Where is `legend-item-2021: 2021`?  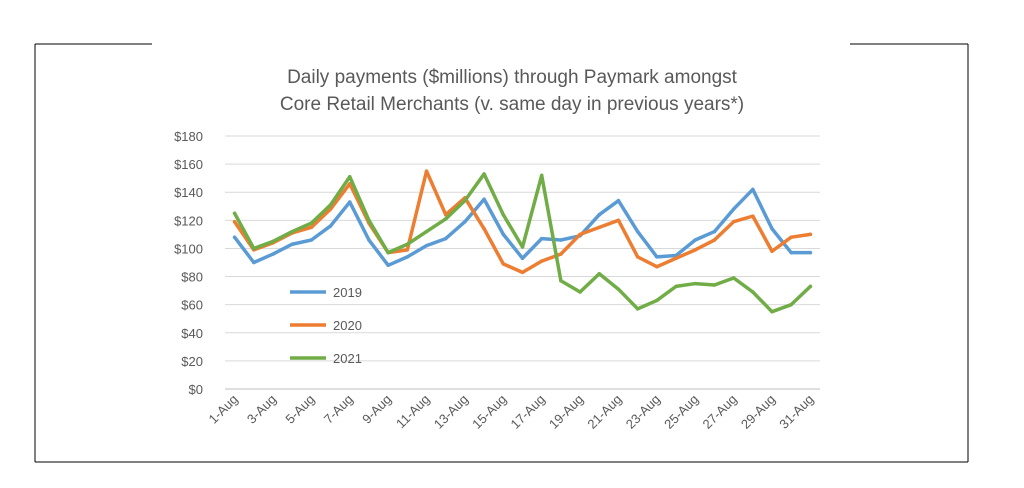
legend-item-2021: 2021 is located at coordinates (326, 358).